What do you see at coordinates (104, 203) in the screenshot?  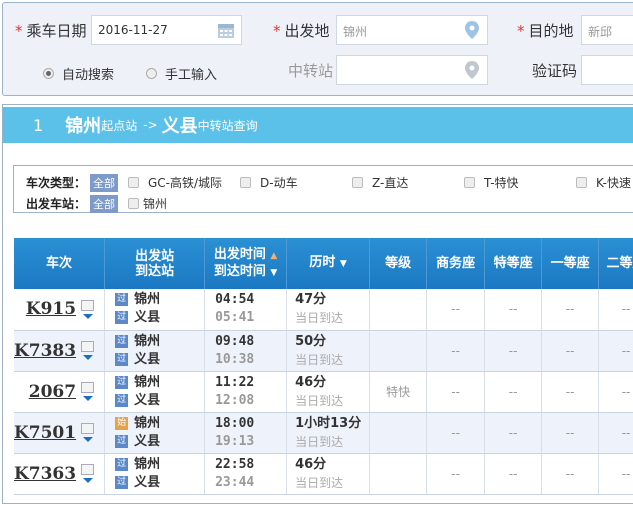 I see `station-all-button: 全部` at bounding box center [104, 203].